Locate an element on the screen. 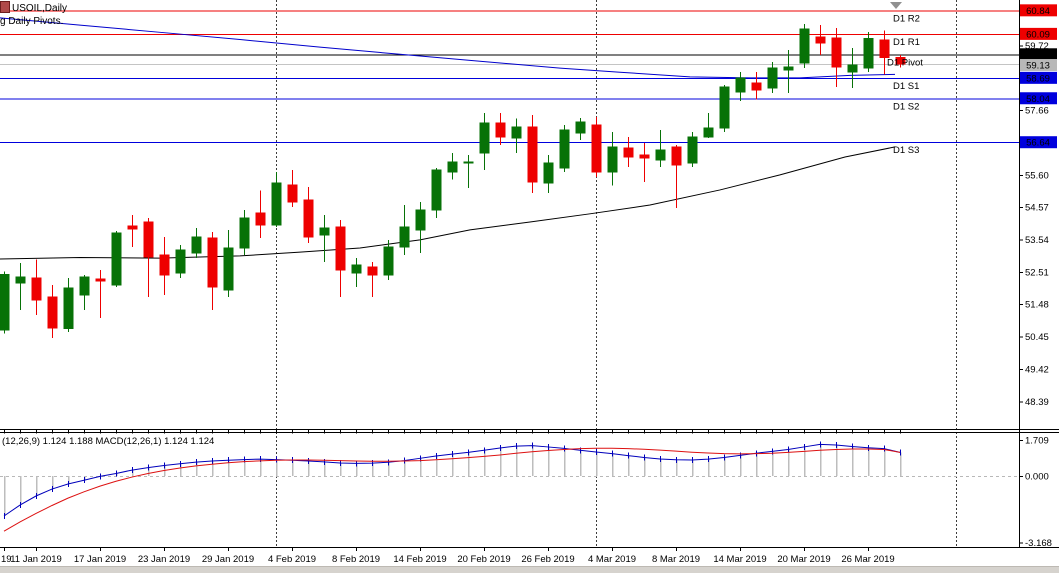 The width and height of the screenshot is (1059, 573). price-tick-label: 52.51 is located at coordinates (1037, 272).